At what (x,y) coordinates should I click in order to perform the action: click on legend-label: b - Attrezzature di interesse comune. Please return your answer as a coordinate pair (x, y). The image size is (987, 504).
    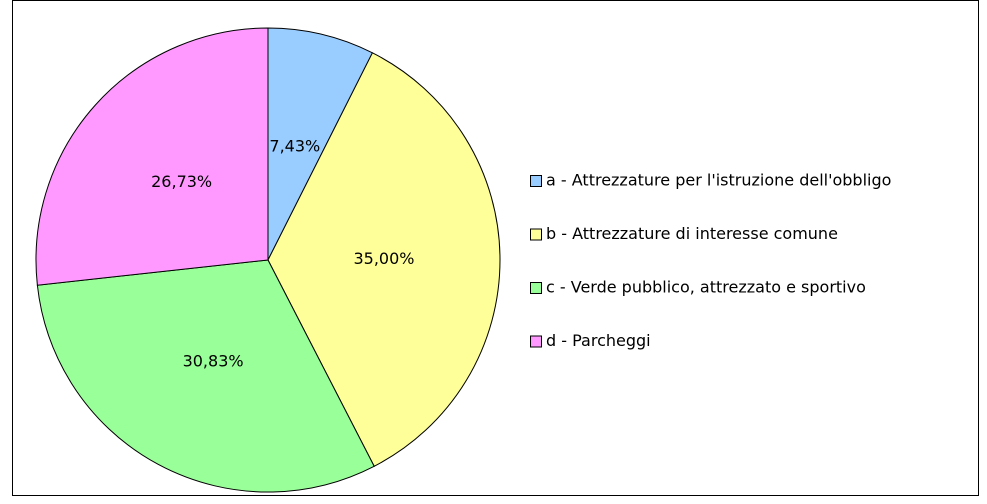
    Looking at the image, I should click on (692, 233).